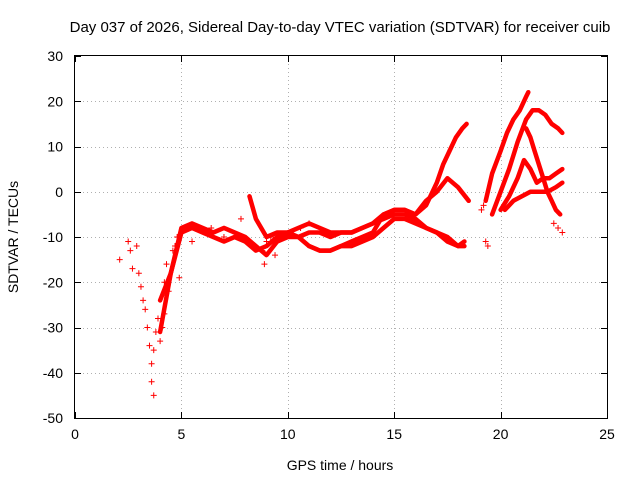 The height and width of the screenshot is (480, 640). What do you see at coordinates (13, 237) in the screenshot?
I see `y-axis-label: SDTVAR / TECUs` at bounding box center [13, 237].